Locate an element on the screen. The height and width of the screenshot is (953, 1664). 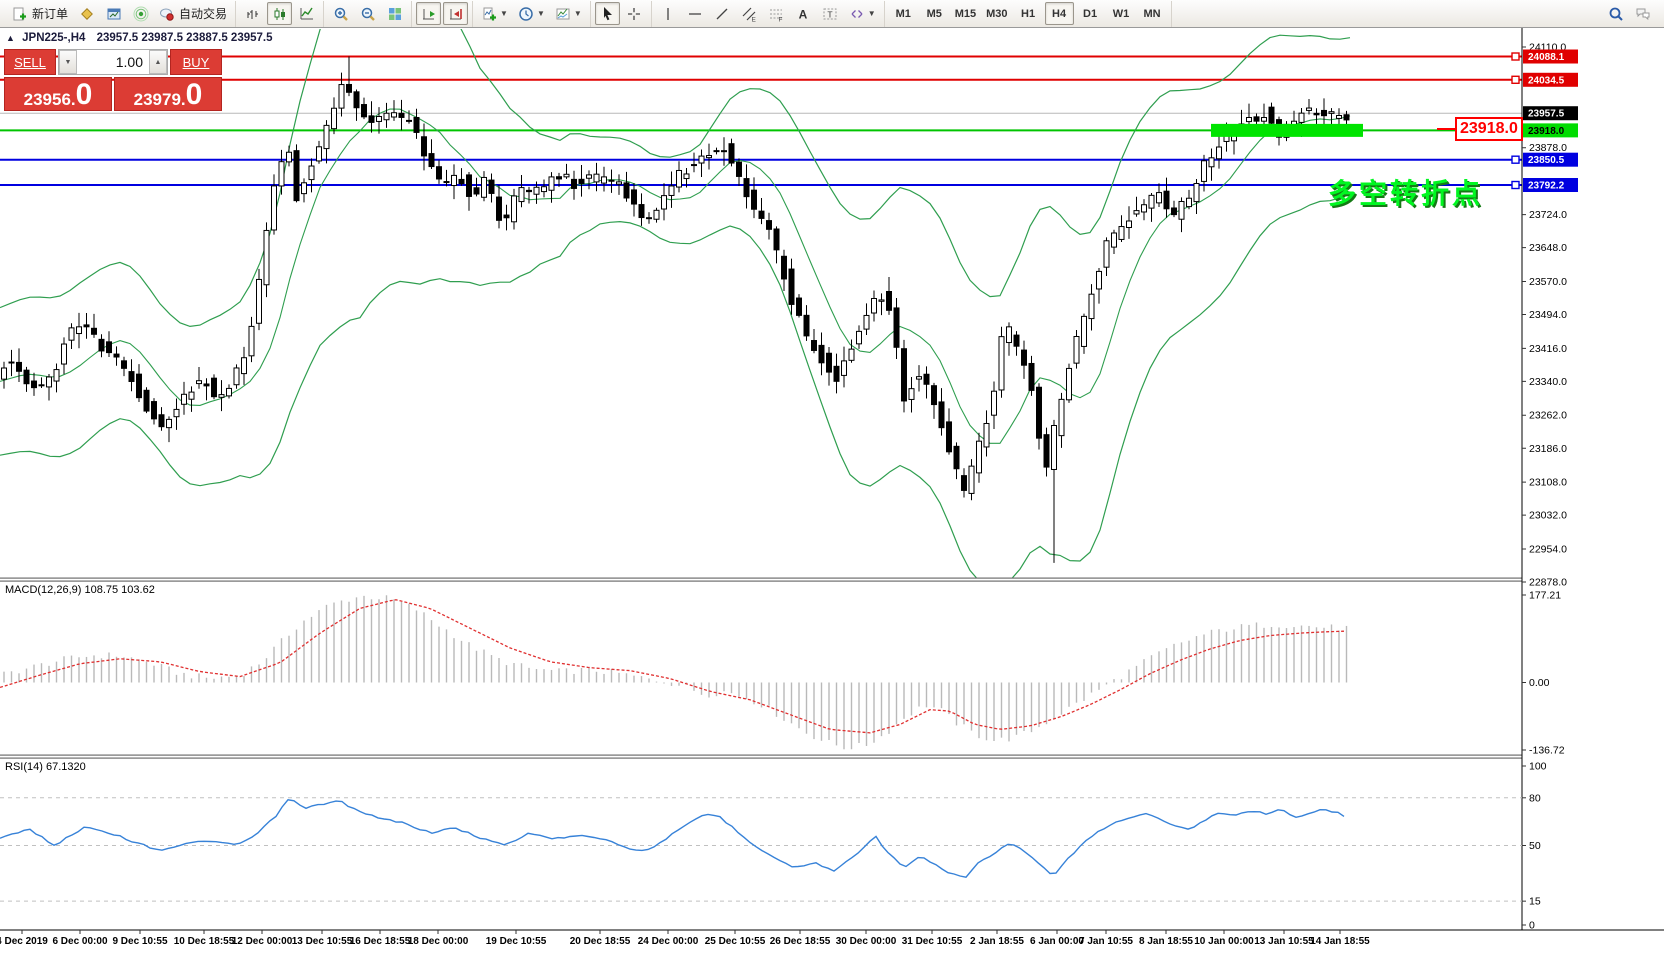
text-button: A is located at coordinates (803, 13).